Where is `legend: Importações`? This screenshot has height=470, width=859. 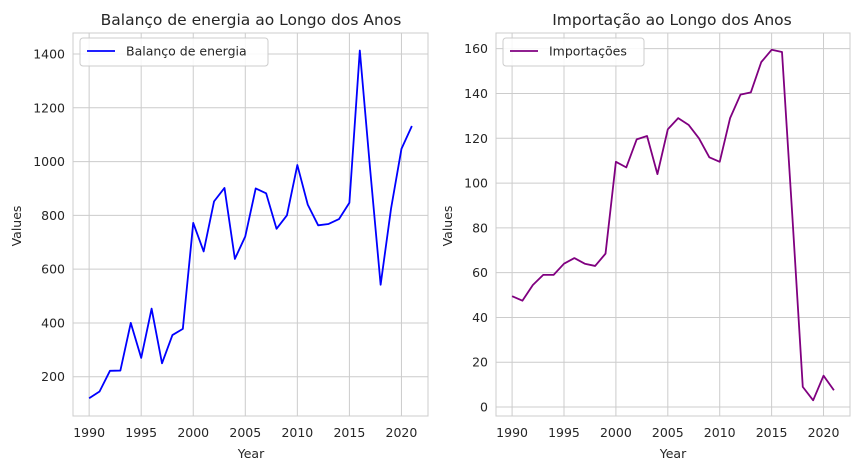 legend: Importações is located at coordinates (573, 52).